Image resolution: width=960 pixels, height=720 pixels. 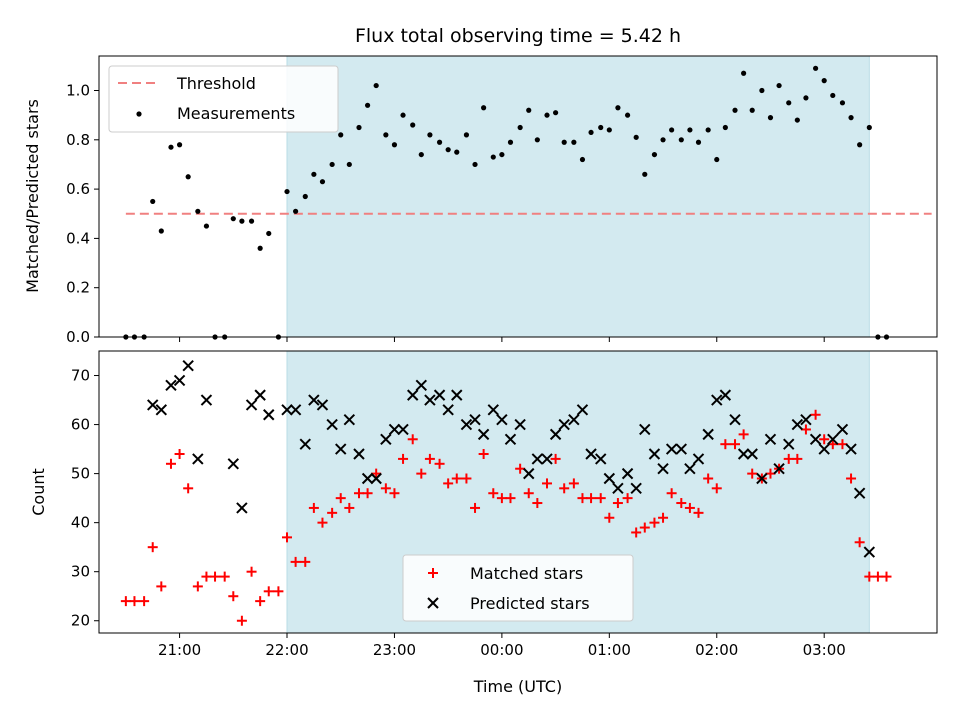 I want to click on y-tick-label: 60, so click(x=80, y=425).